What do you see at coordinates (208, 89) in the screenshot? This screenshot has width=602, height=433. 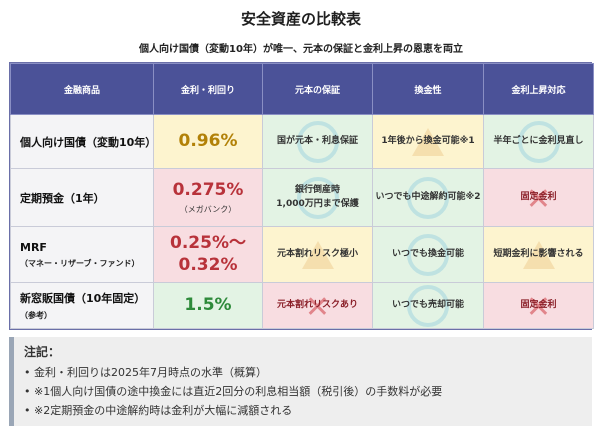 I see `header-rate: 金利・利回り` at bounding box center [208, 89].